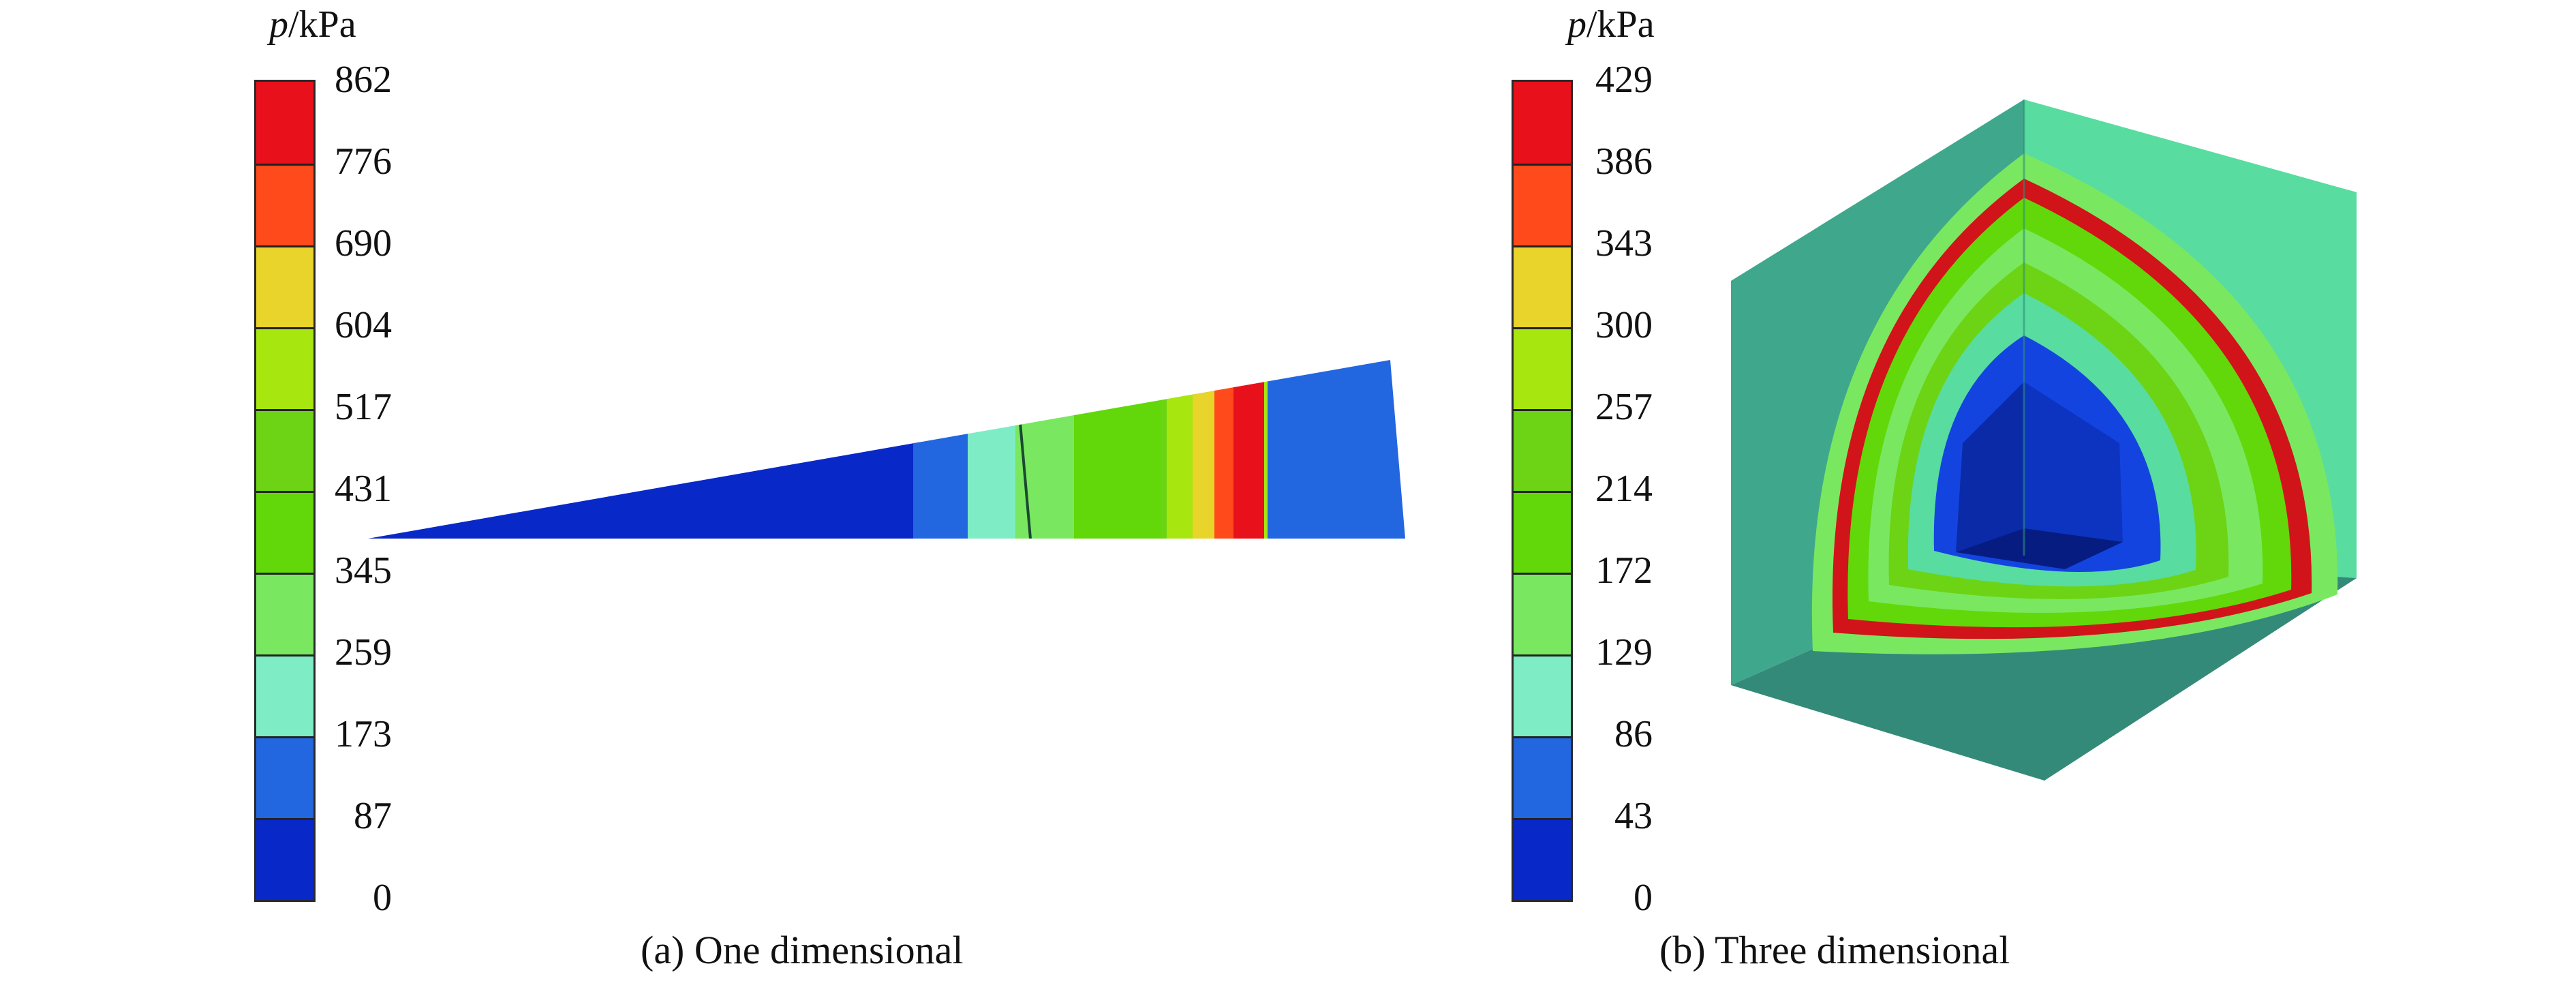 The image size is (2576, 981). What do you see at coordinates (1336, 449) in the screenshot?
I see `wedge-band-far` at bounding box center [1336, 449].